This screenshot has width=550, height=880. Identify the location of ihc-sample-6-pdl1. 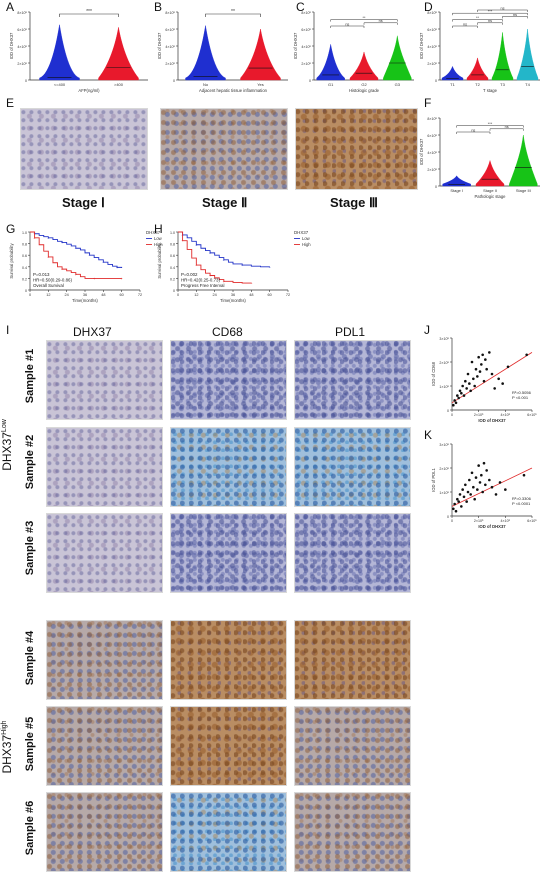
(352, 832).